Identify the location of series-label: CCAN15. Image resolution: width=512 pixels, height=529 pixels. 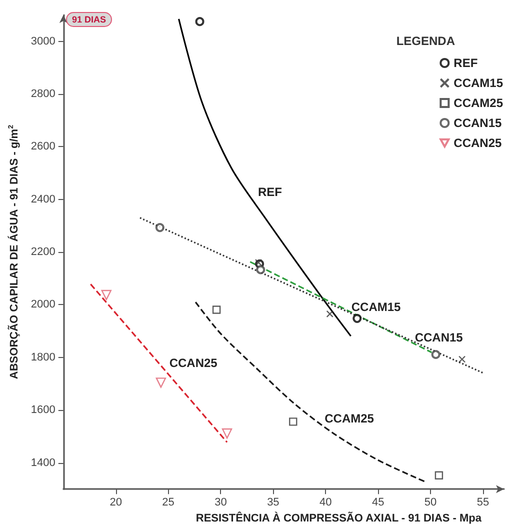
(439, 337).